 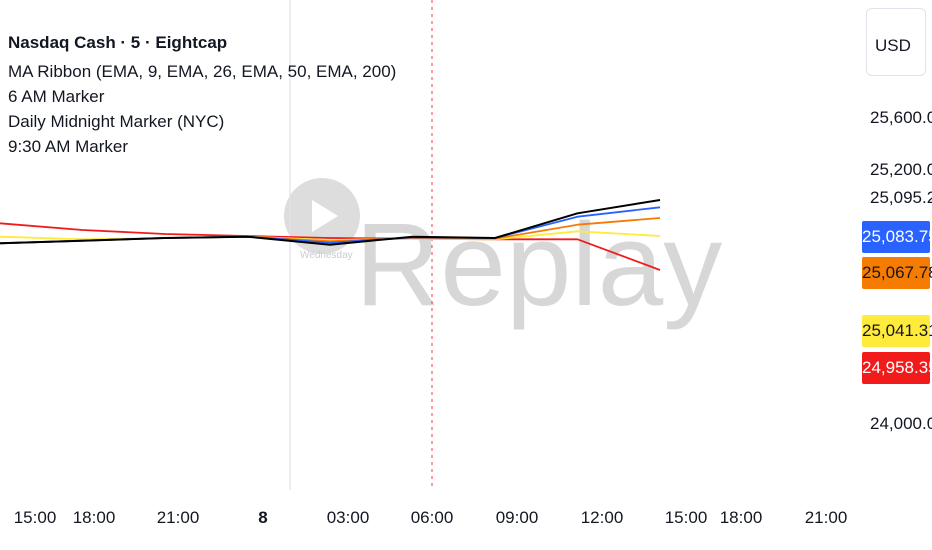 What do you see at coordinates (517, 517) in the screenshot?
I see `time-tick-label: 09:00` at bounding box center [517, 517].